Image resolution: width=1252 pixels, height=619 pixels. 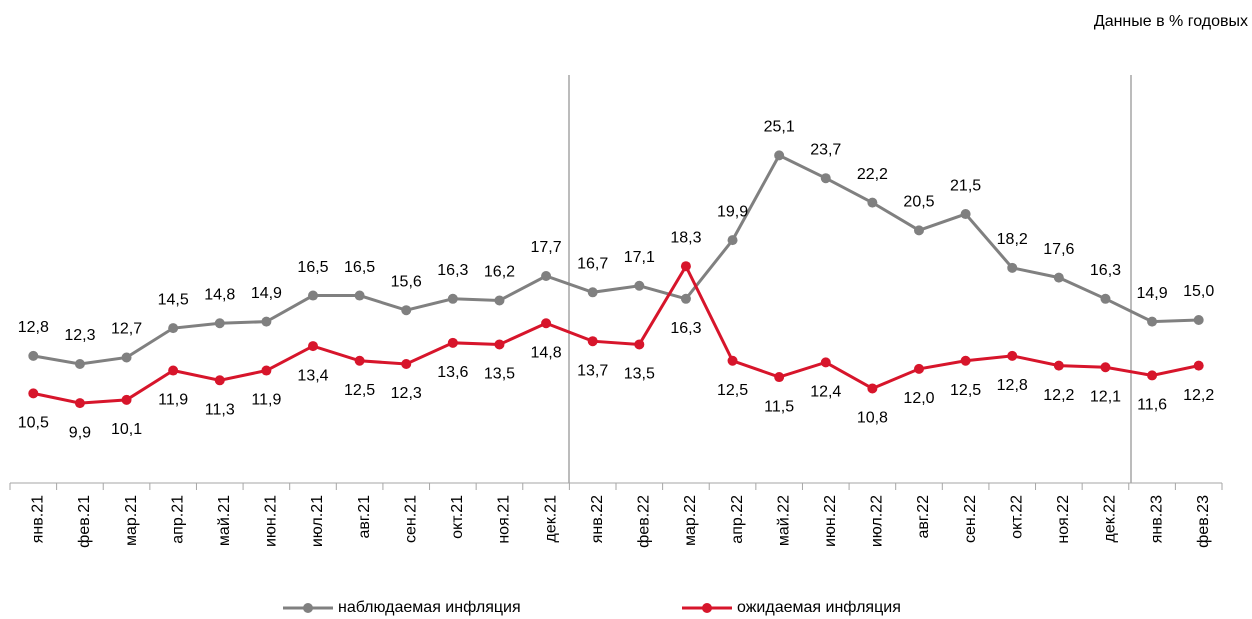 What do you see at coordinates (877, 521) in the screenshot?
I see `x-tick-label: июл.22` at bounding box center [877, 521].